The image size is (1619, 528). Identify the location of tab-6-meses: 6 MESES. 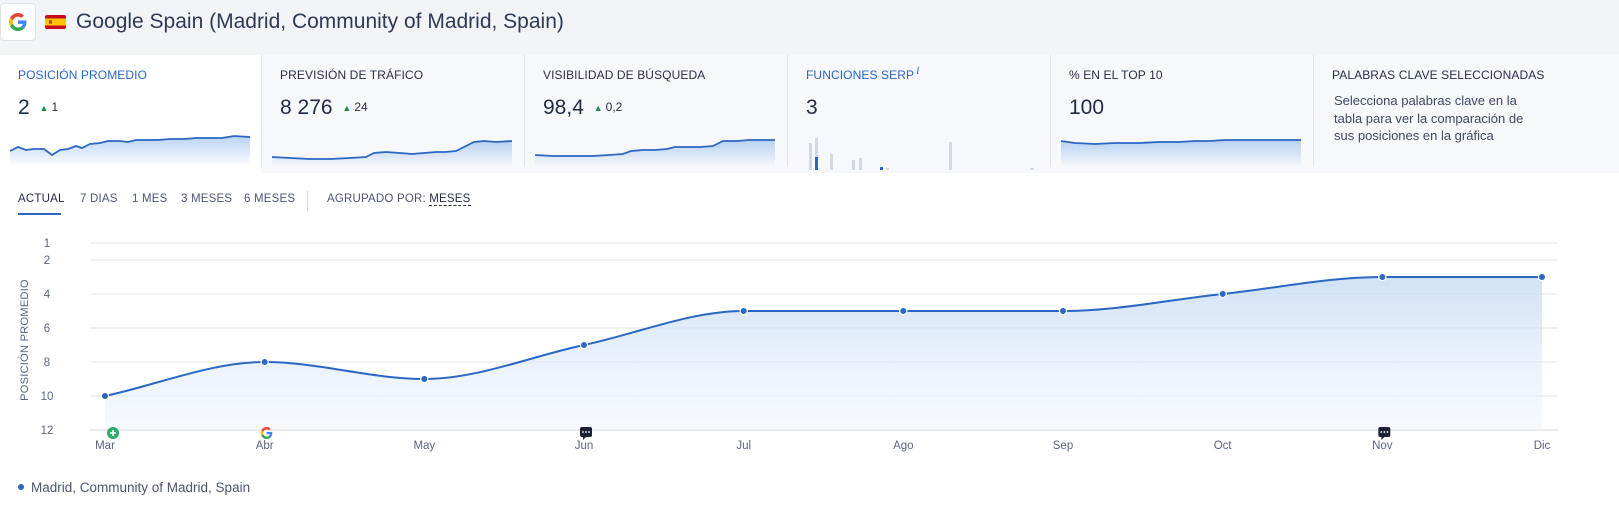
(270, 199).